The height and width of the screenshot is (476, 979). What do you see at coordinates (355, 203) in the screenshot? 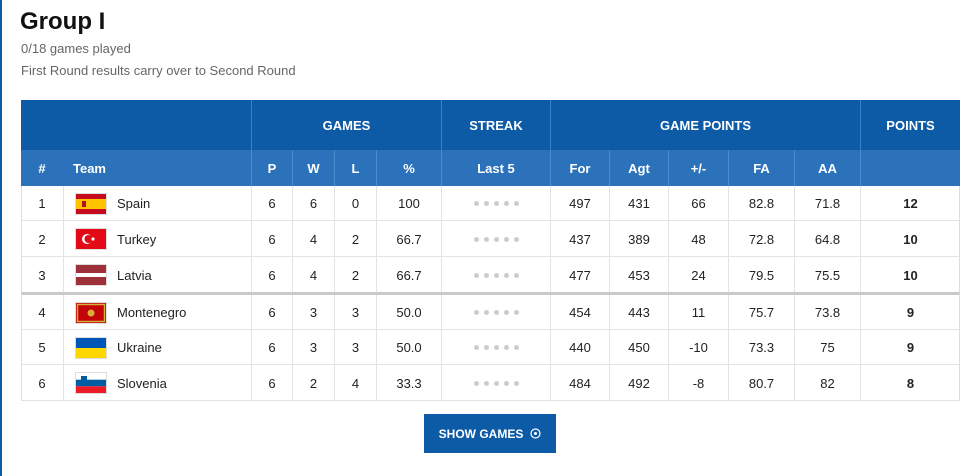
I see `stat-cell: 0` at bounding box center [355, 203].